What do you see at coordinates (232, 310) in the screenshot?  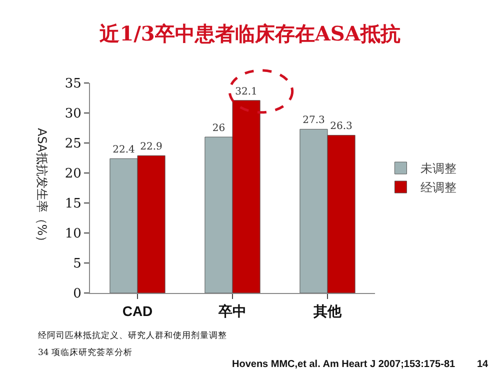 I see `x-tick-label: 卒中` at bounding box center [232, 310].